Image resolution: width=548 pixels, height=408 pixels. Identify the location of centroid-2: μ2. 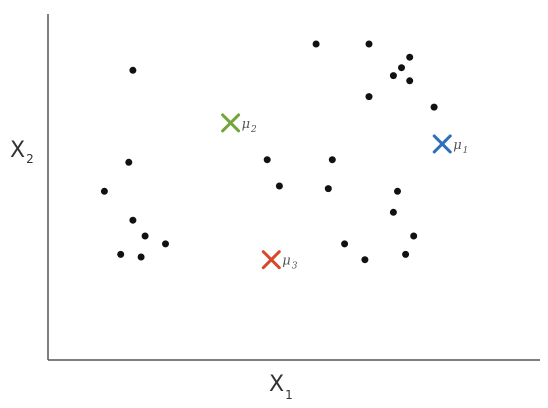
(239, 124).